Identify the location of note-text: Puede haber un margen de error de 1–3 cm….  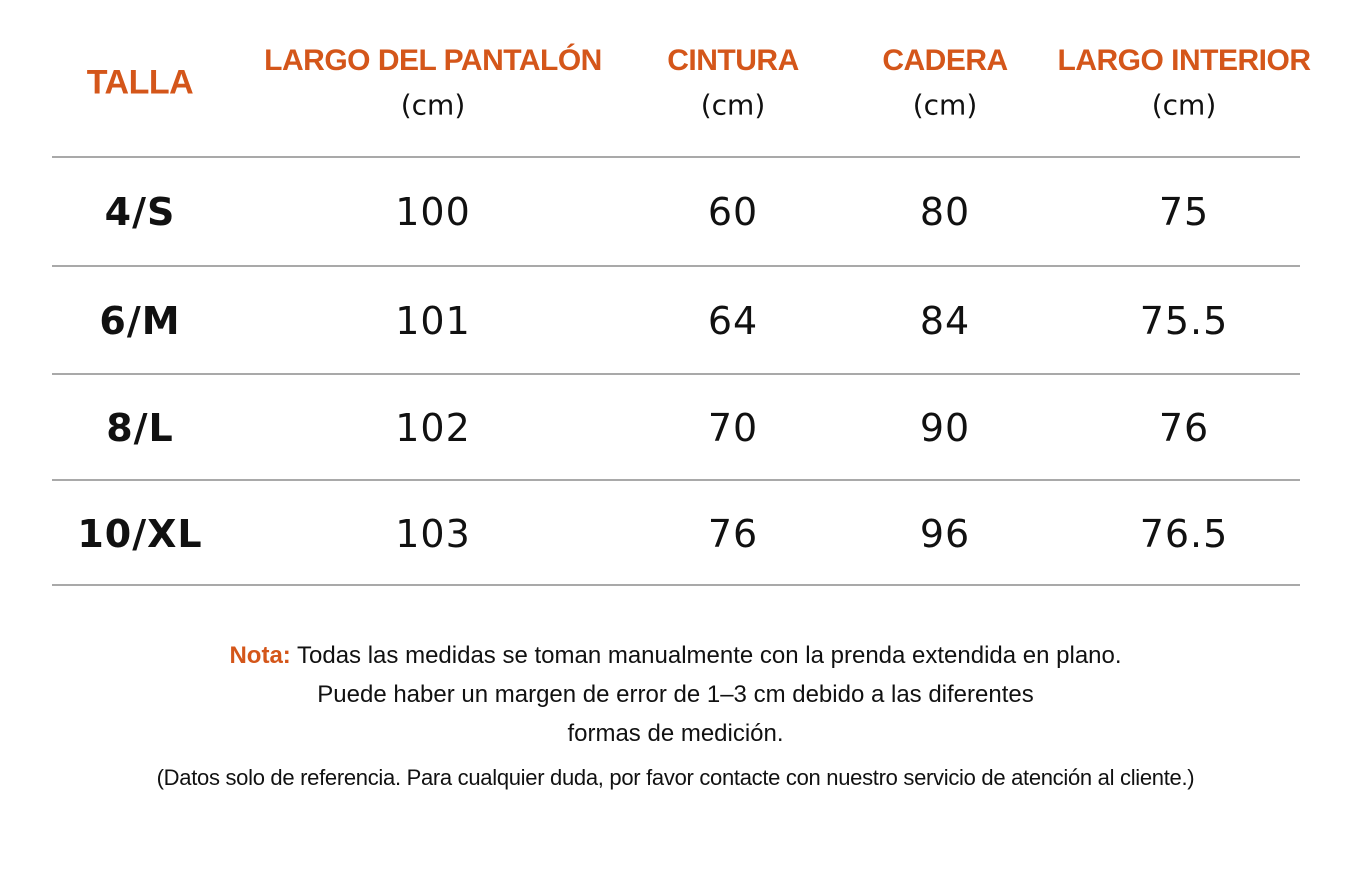
(675, 694).